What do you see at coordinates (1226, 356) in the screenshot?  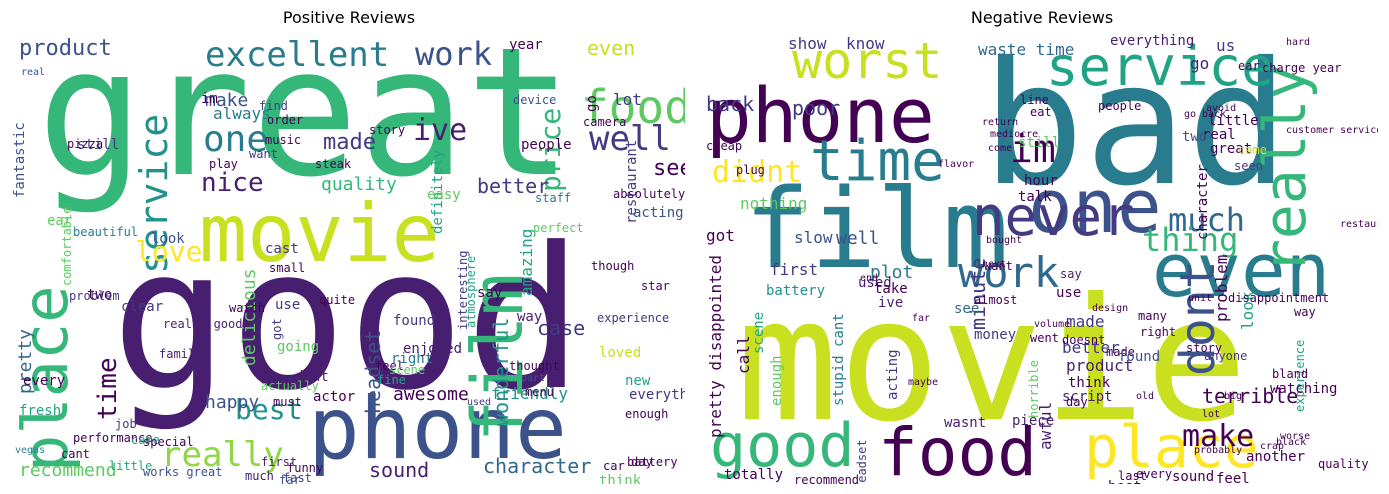 I see `cloud-word: anyone` at bounding box center [1226, 356].